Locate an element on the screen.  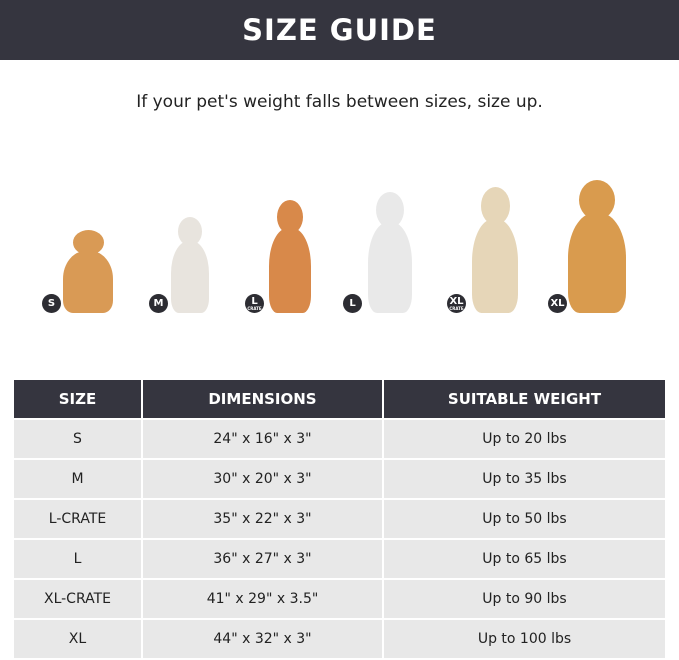
table-row: M 30" x 20" x 3" Up to 35 lbs is located at coordinates (339, 479).